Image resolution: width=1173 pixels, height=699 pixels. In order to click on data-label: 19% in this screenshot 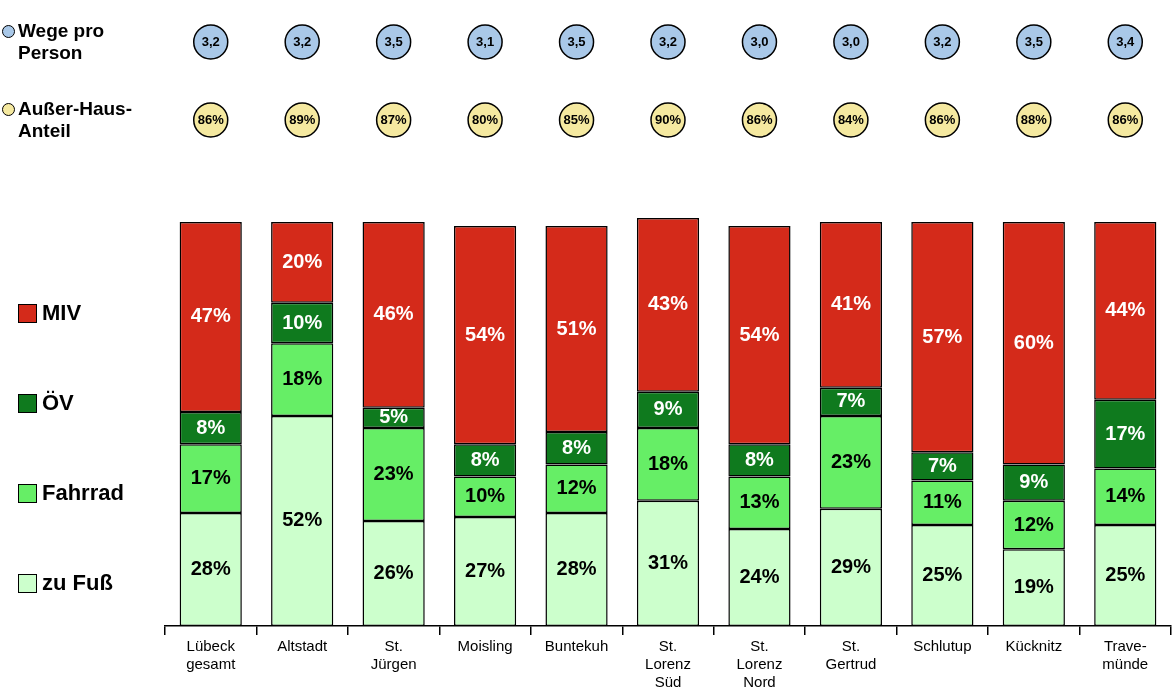, I will do `click(1034, 586)`.